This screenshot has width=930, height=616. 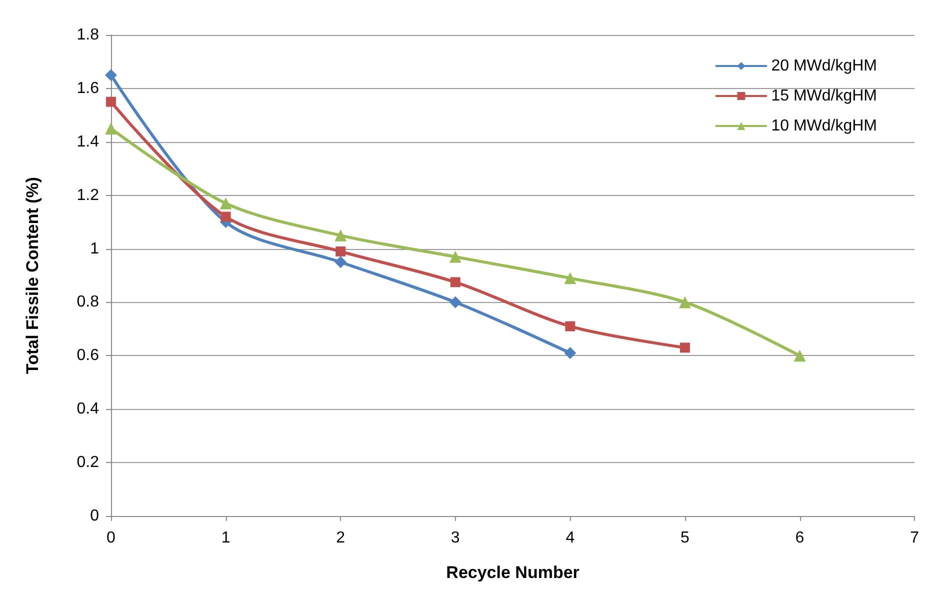 I want to click on x-tick-label: 2, so click(x=341, y=538).